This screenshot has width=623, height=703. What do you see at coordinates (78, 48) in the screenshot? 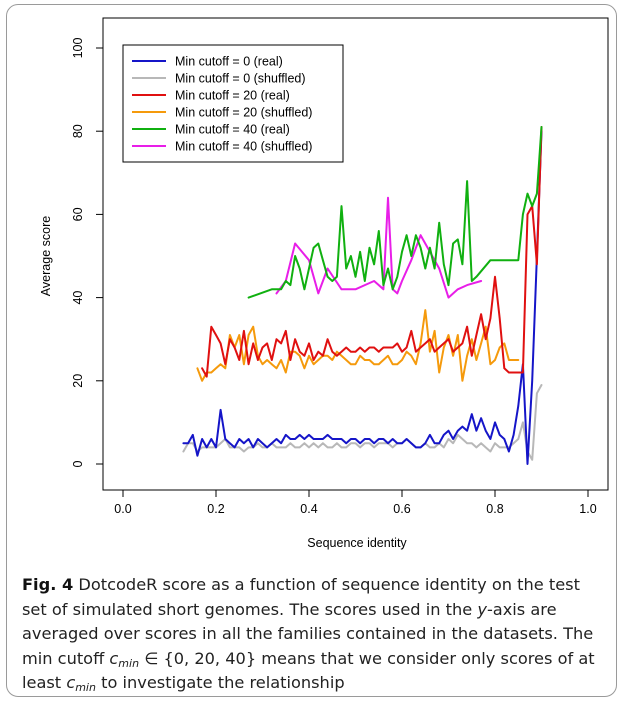
I see `y-tick-label-5: 100` at bounding box center [78, 48].